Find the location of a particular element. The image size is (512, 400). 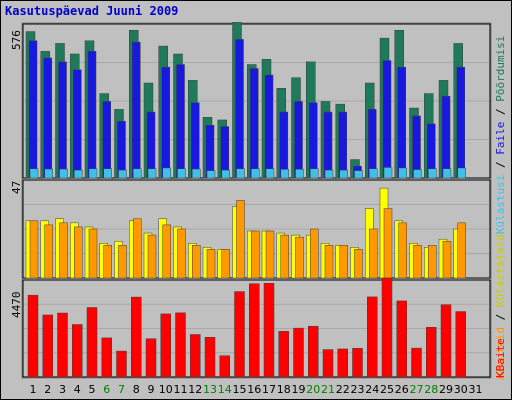

chart-title: Kasutuspäevad Juuni 2009 is located at coordinates (92, 11).